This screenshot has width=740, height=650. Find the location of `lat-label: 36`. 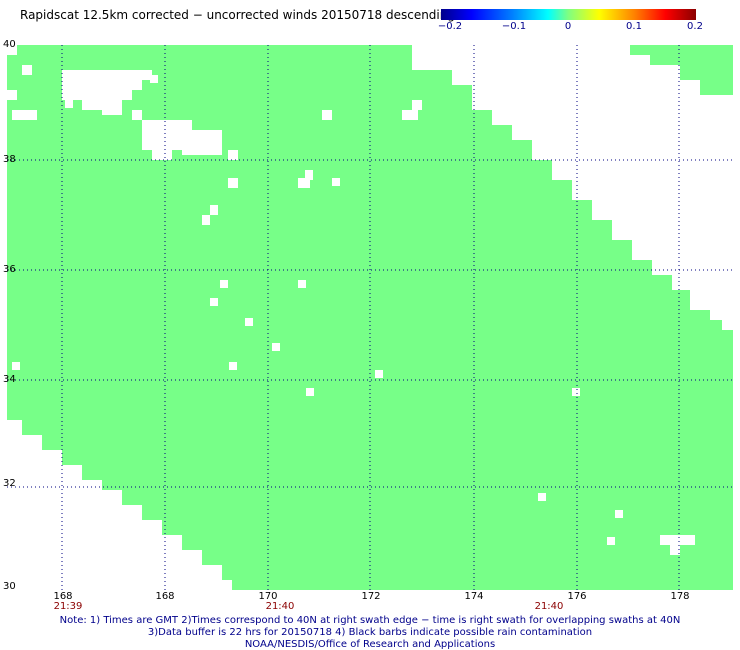

lat-label: 36 is located at coordinates (9, 269).